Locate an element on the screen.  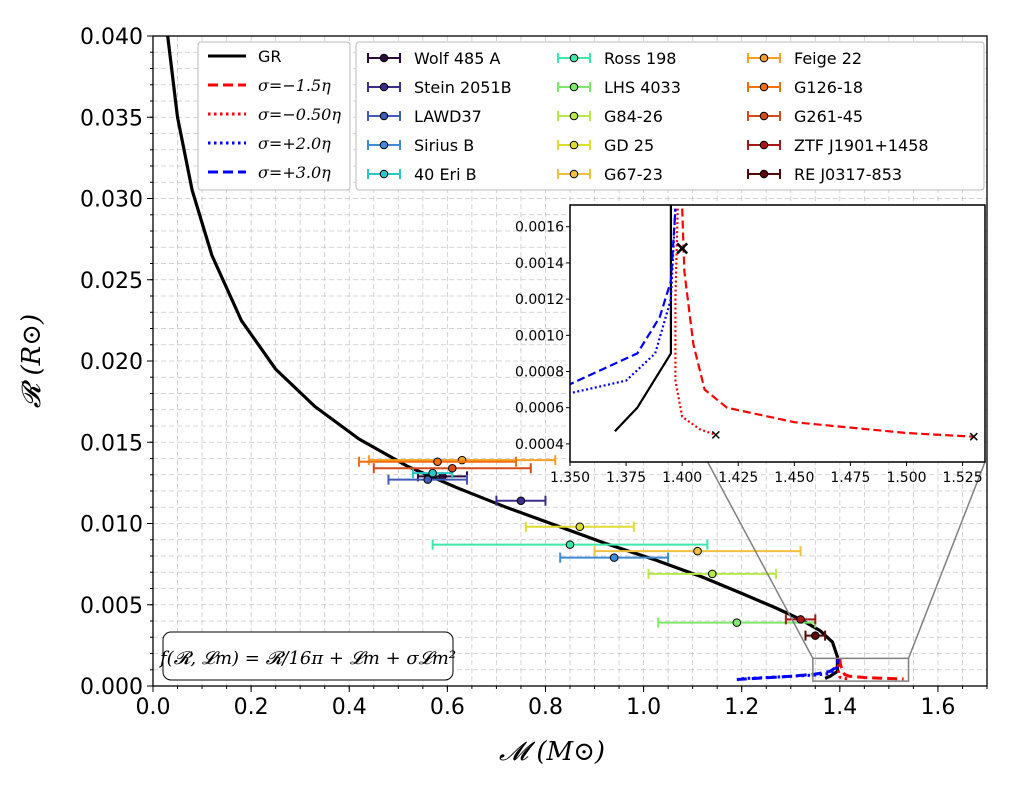
data-point-Ross 198 is located at coordinates (570, 544).